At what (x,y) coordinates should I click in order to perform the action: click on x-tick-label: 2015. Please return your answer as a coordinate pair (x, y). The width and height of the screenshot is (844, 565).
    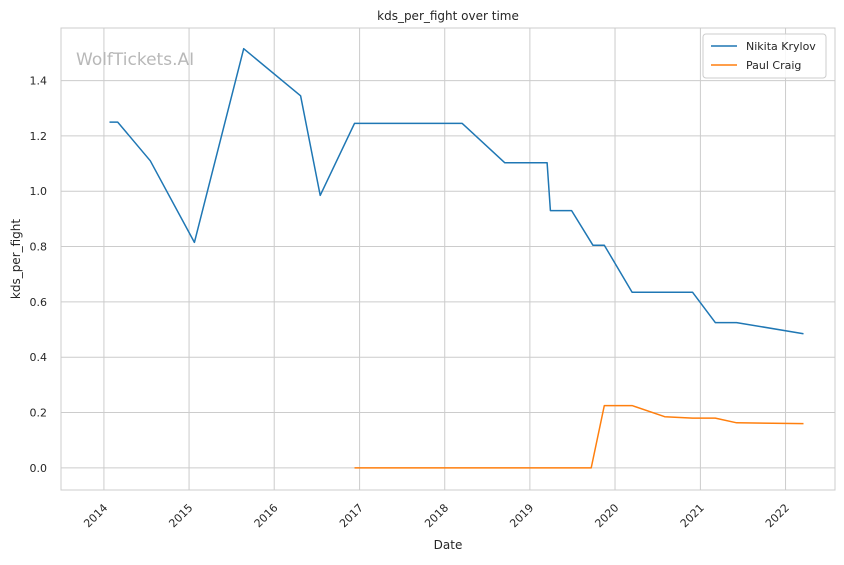
    Looking at the image, I should click on (180, 515).